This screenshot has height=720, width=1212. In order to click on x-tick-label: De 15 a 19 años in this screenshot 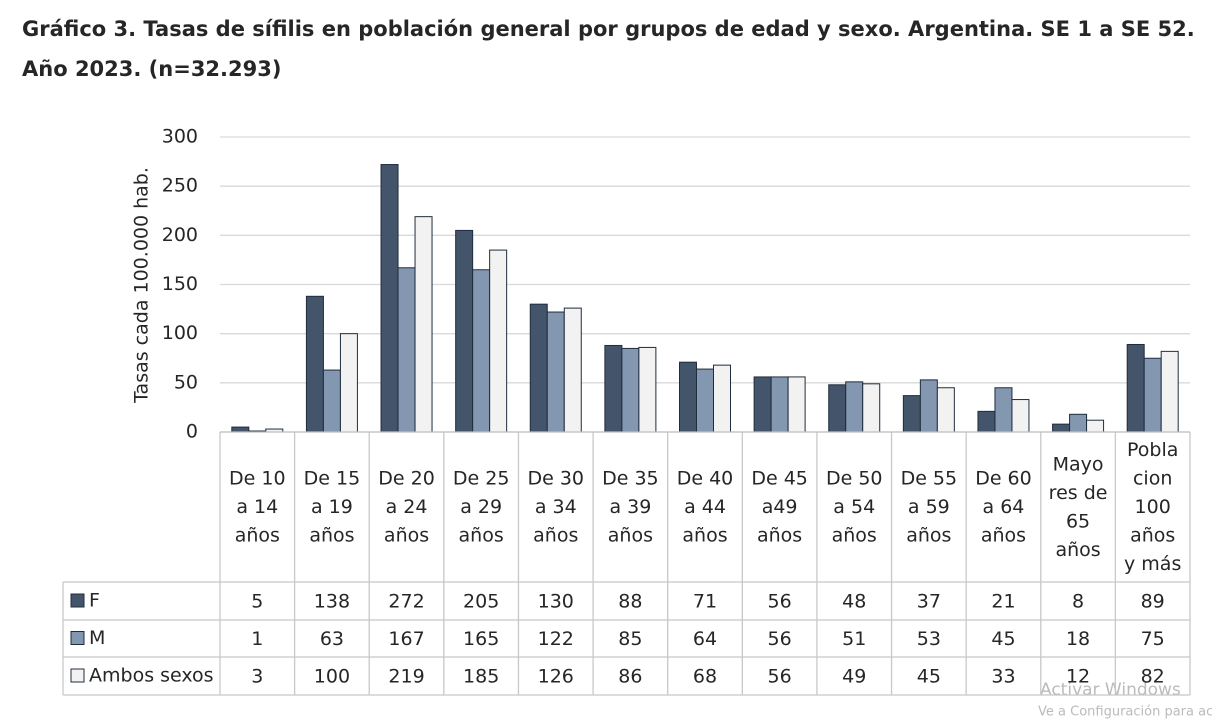, I will do `click(332, 506)`.